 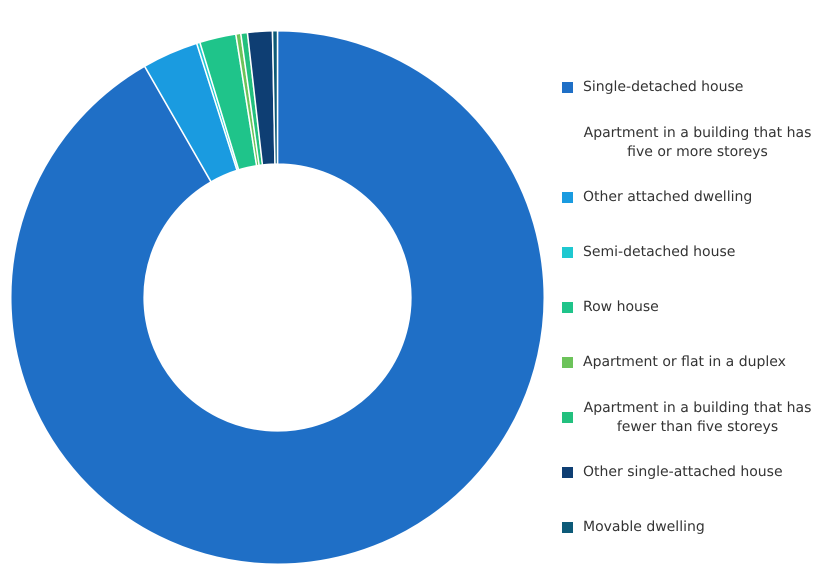 What do you see at coordinates (667, 197) in the screenshot?
I see `legend-label: Other attached dwelling` at bounding box center [667, 197].